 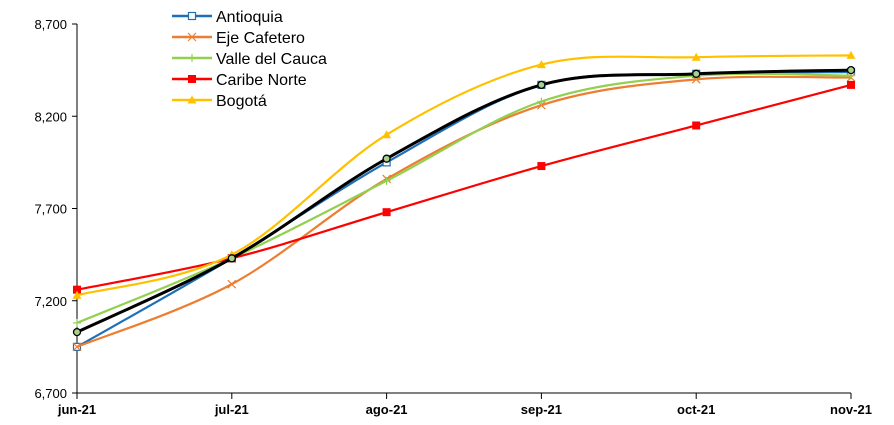 I want to click on legend-item: Antioquia, so click(x=227, y=17).